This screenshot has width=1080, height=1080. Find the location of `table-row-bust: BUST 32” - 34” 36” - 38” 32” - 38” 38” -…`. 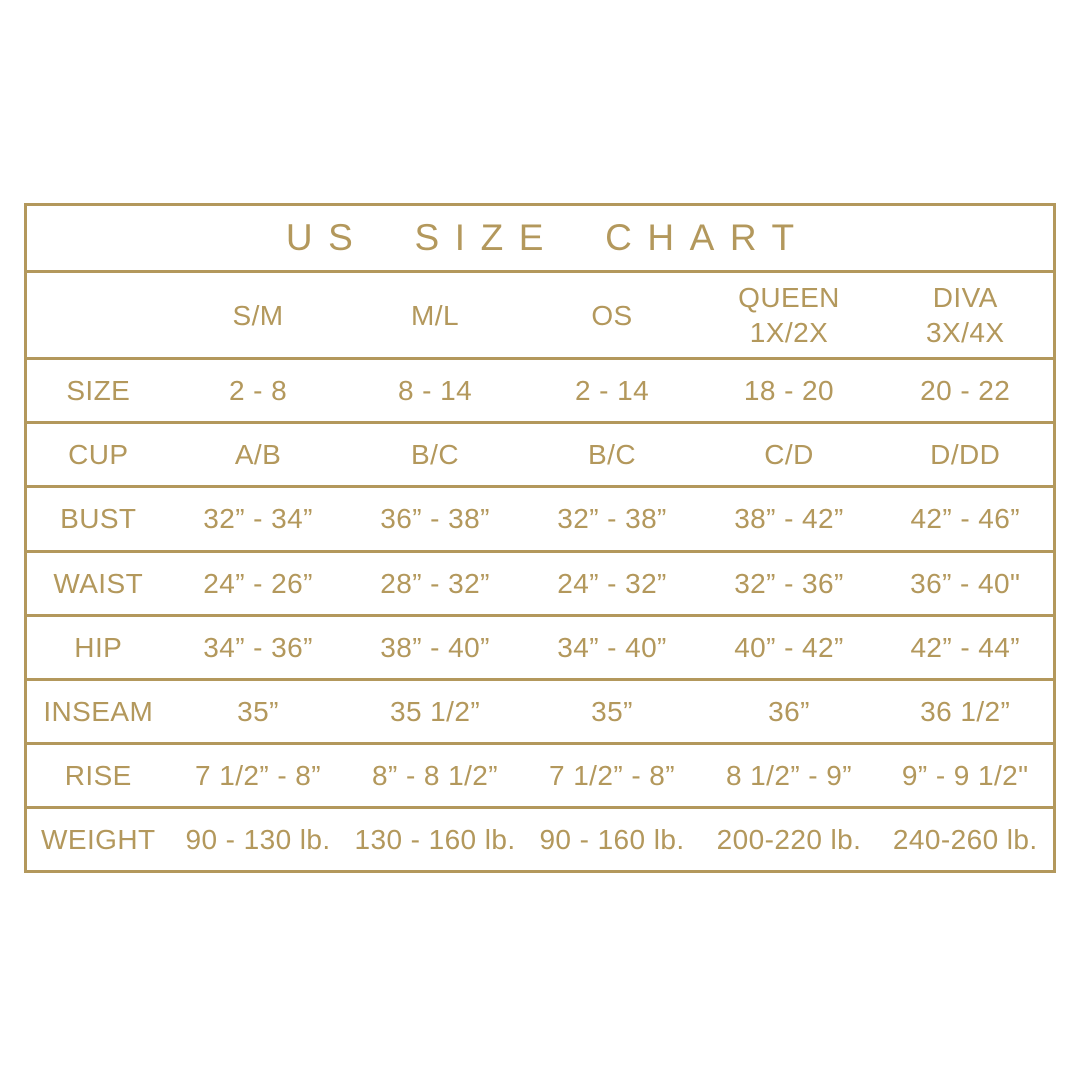

table-row-bust: BUST 32” - 34” 36” - 38” 32” - 38” 38” -… is located at coordinates (540, 519).